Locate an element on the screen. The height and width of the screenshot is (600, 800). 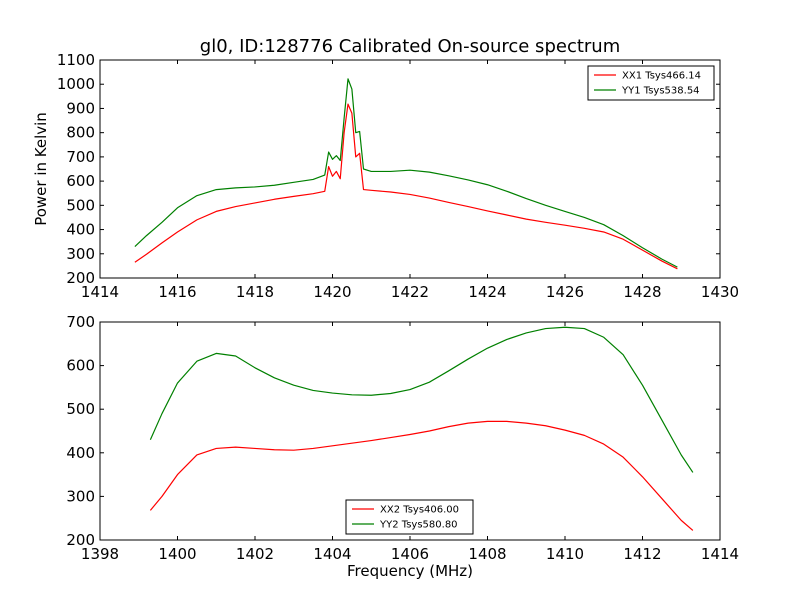
x-tick-label: 1398 is located at coordinates (100, 554).